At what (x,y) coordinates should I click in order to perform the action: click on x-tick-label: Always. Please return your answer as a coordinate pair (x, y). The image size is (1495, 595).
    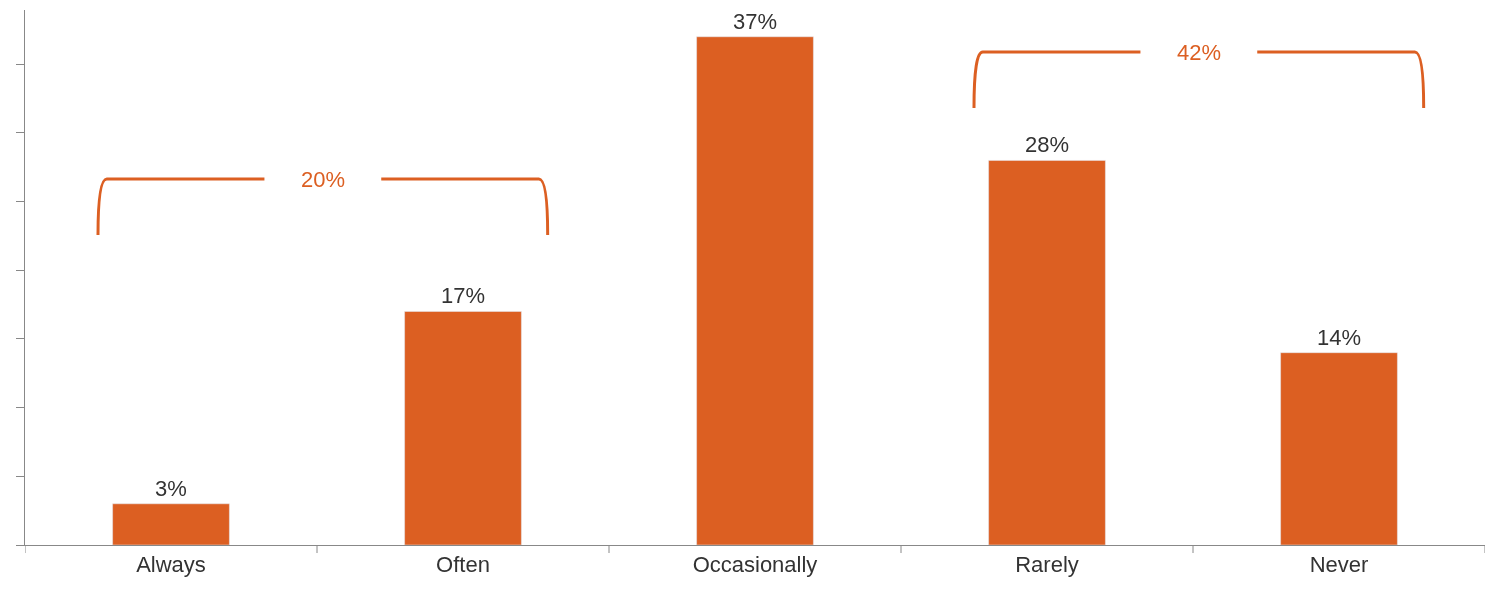
    Looking at the image, I should click on (171, 565).